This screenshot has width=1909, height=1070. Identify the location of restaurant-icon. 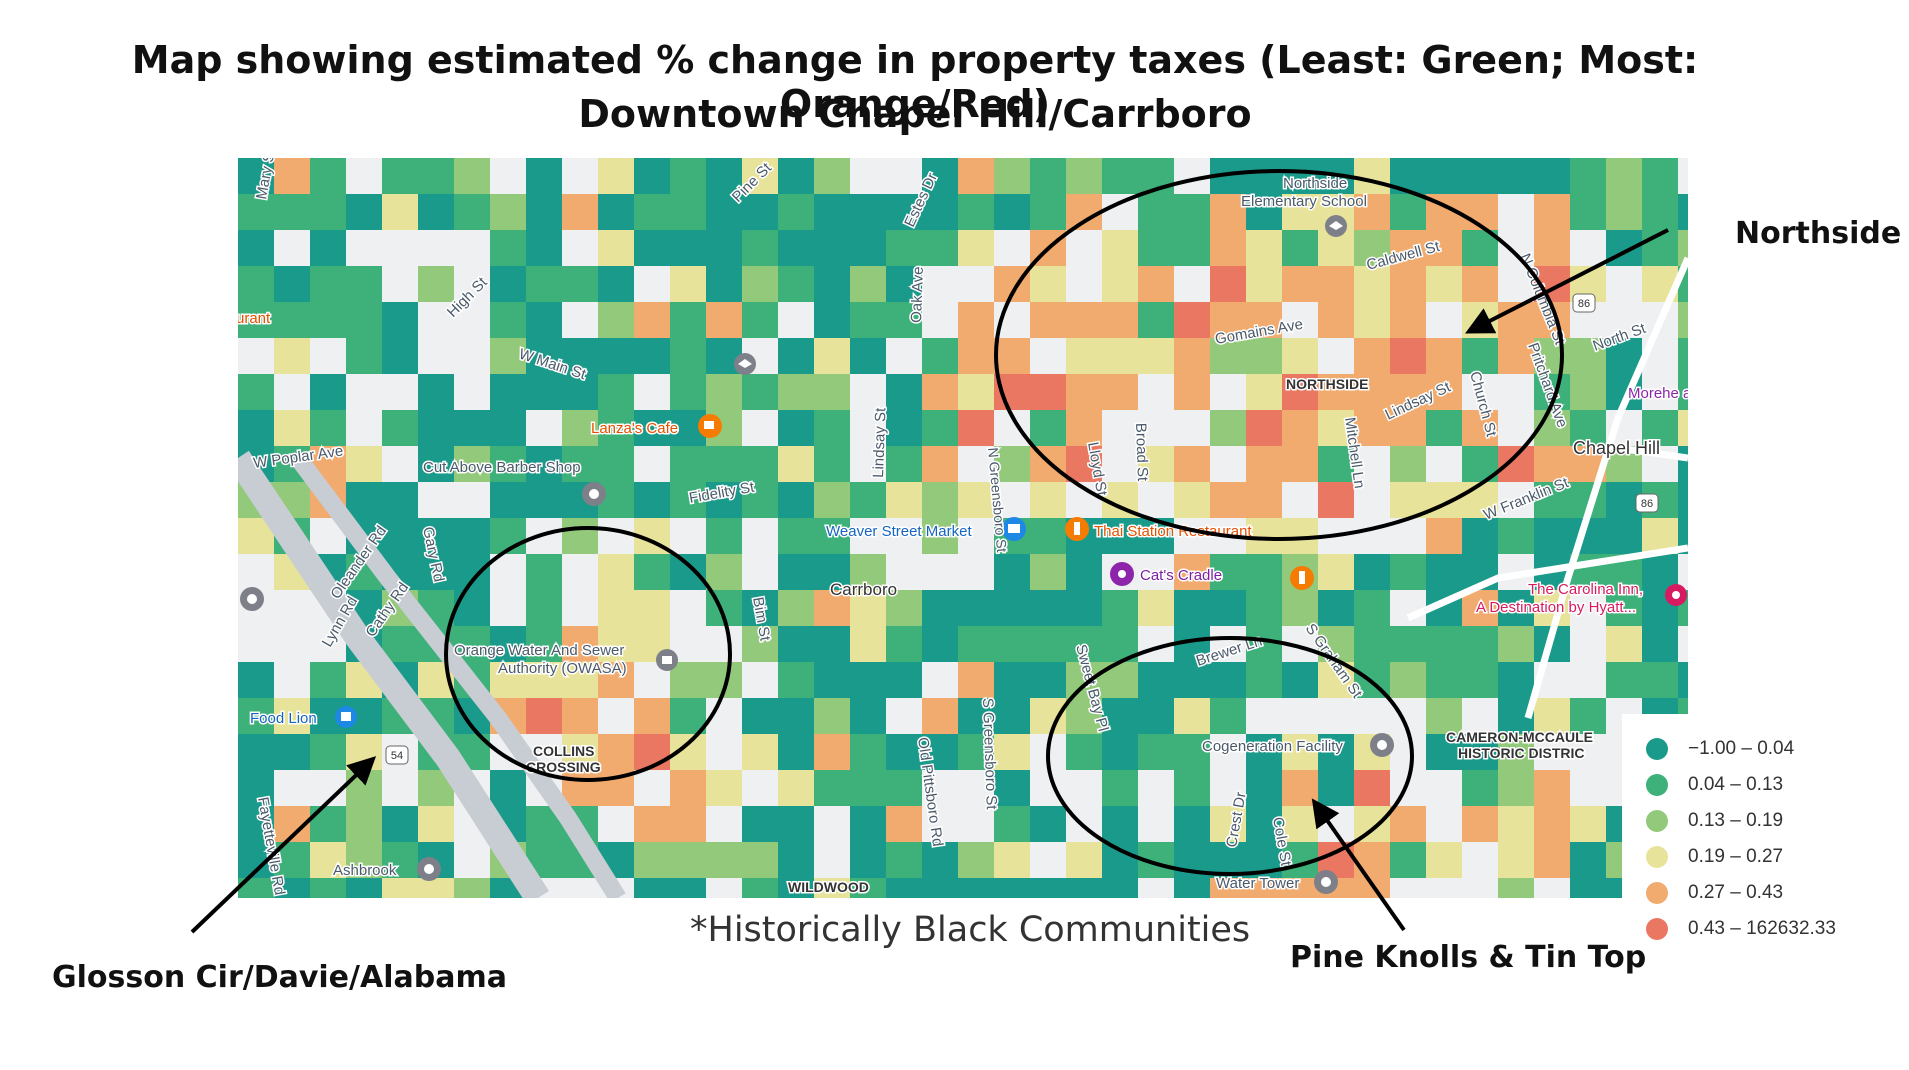
(1077, 529).